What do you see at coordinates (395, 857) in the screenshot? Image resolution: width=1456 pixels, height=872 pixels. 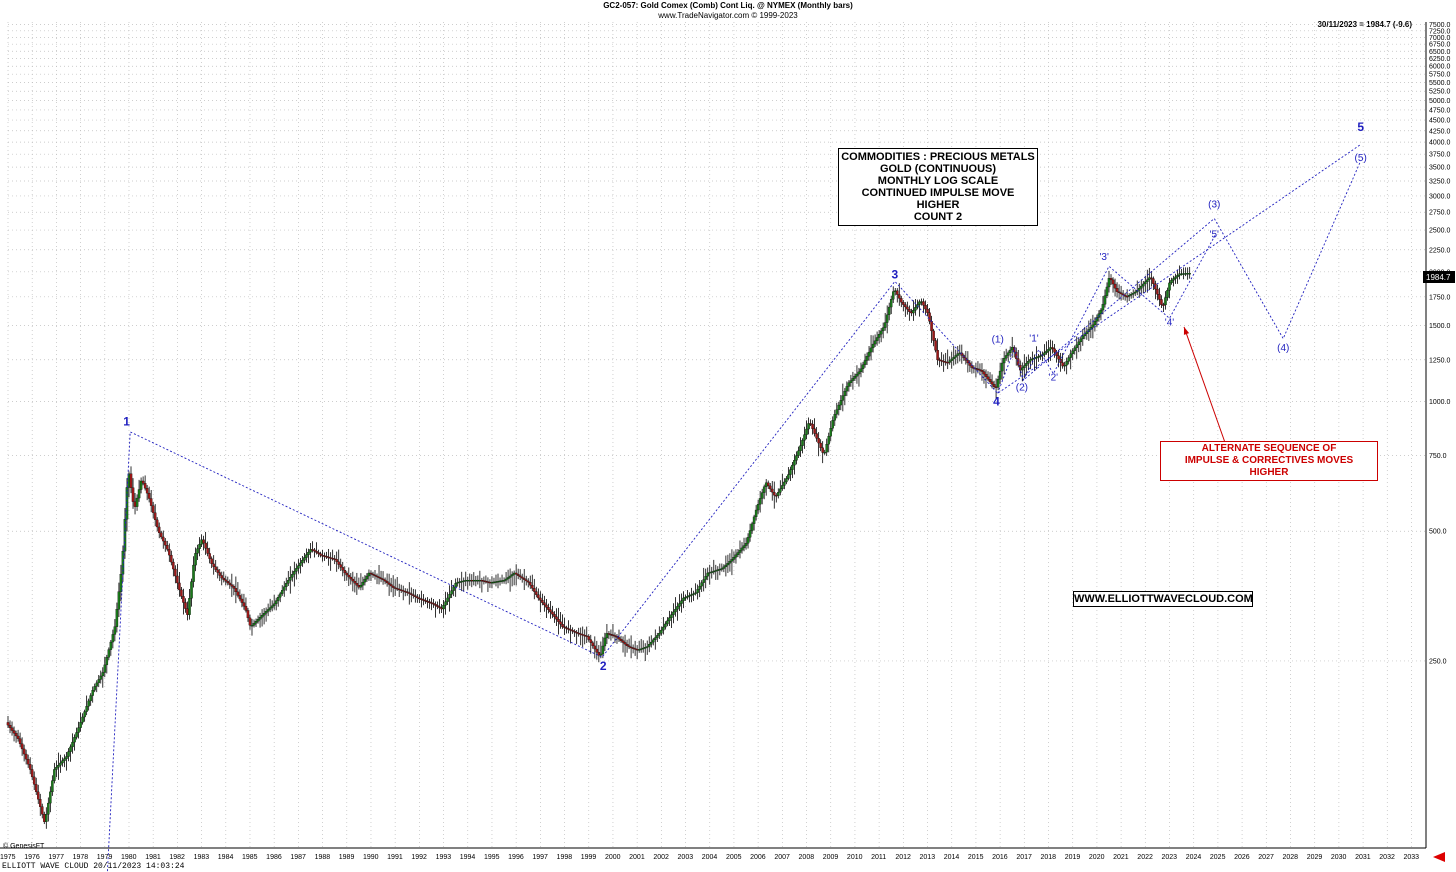 I see `x-tick-label: 1991` at bounding box center [395, 857].